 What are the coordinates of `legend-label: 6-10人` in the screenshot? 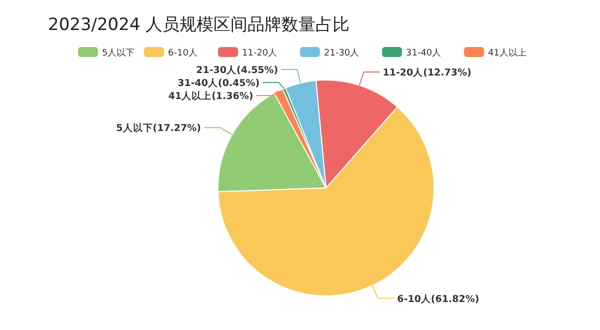 It's located at (183, 53).